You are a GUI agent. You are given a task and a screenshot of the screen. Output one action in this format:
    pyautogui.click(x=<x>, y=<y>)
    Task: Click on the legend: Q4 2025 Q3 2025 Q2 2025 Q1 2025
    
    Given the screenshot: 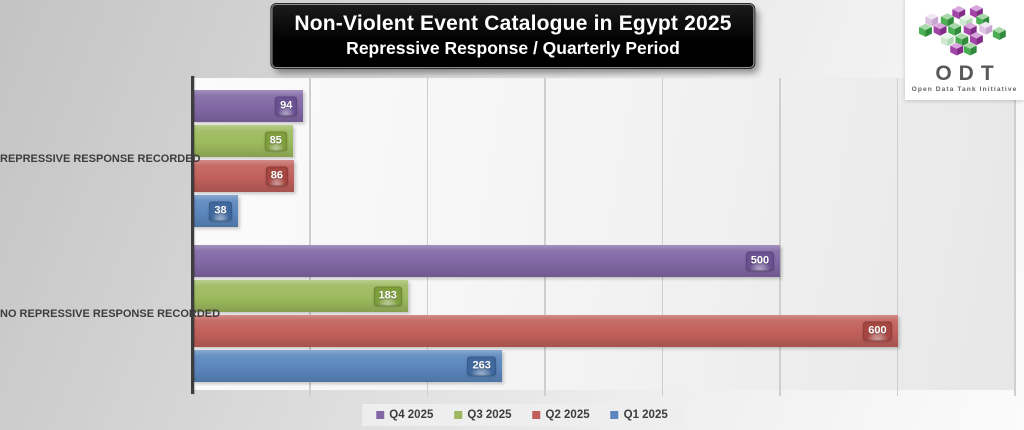 What is the action you would take?
    pyautogui.click(x=522, y=415)
    